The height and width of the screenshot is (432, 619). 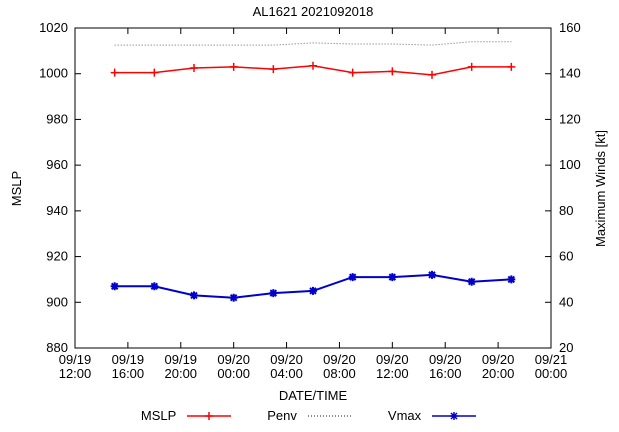 I want to click on right-tick-label: 120, so click(x=570, y=118).